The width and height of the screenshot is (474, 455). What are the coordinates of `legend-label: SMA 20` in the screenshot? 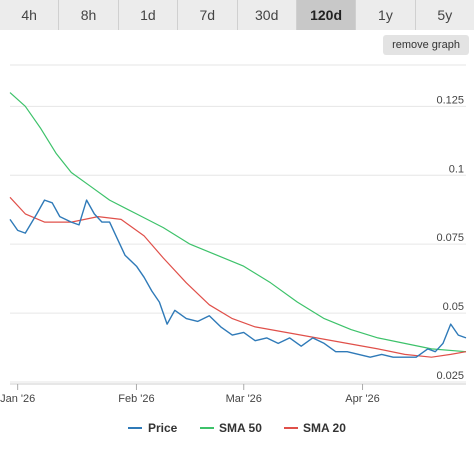 It's located at (324, 428).